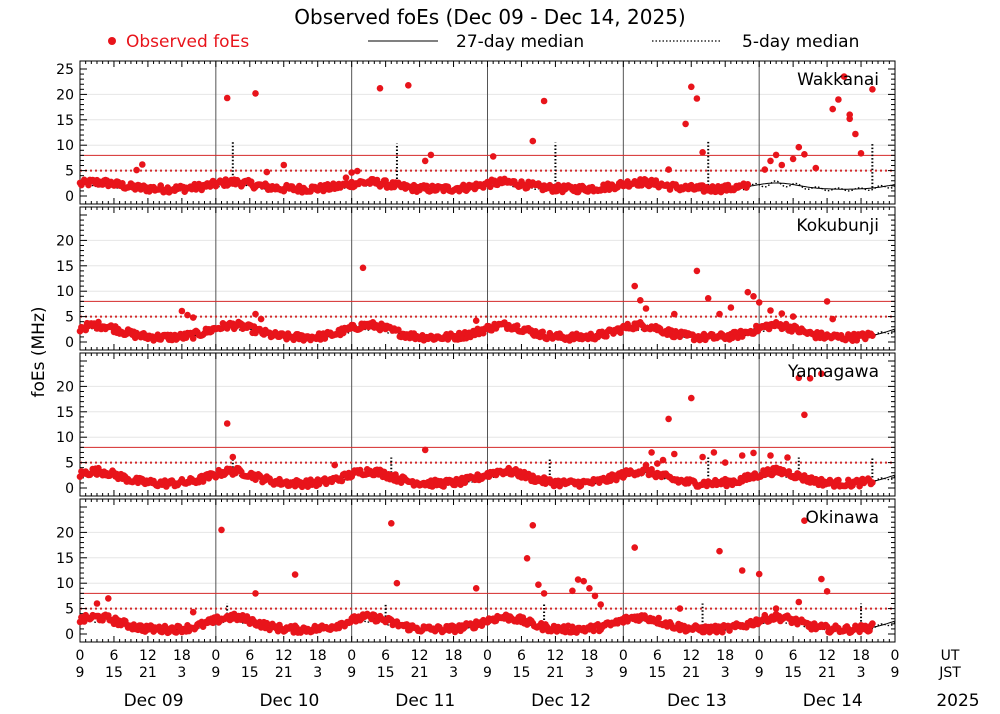 Image resolution: width=1000 pixels, height=714 pixels. I want to click on day-label: Dec 10, so click(289, 701).